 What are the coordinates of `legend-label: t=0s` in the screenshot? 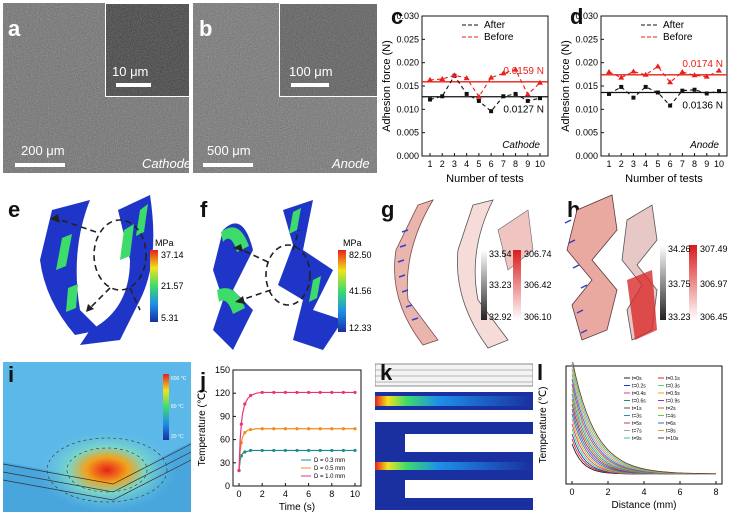 It's located at (637, 379).